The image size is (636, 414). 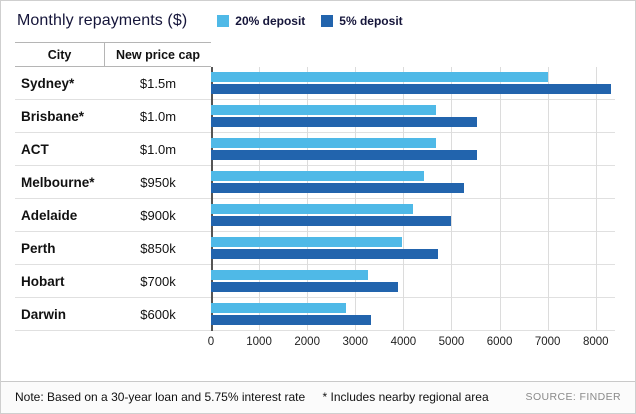 I want to click on table-row: Hobart $700k, so click(x=315, y=281).